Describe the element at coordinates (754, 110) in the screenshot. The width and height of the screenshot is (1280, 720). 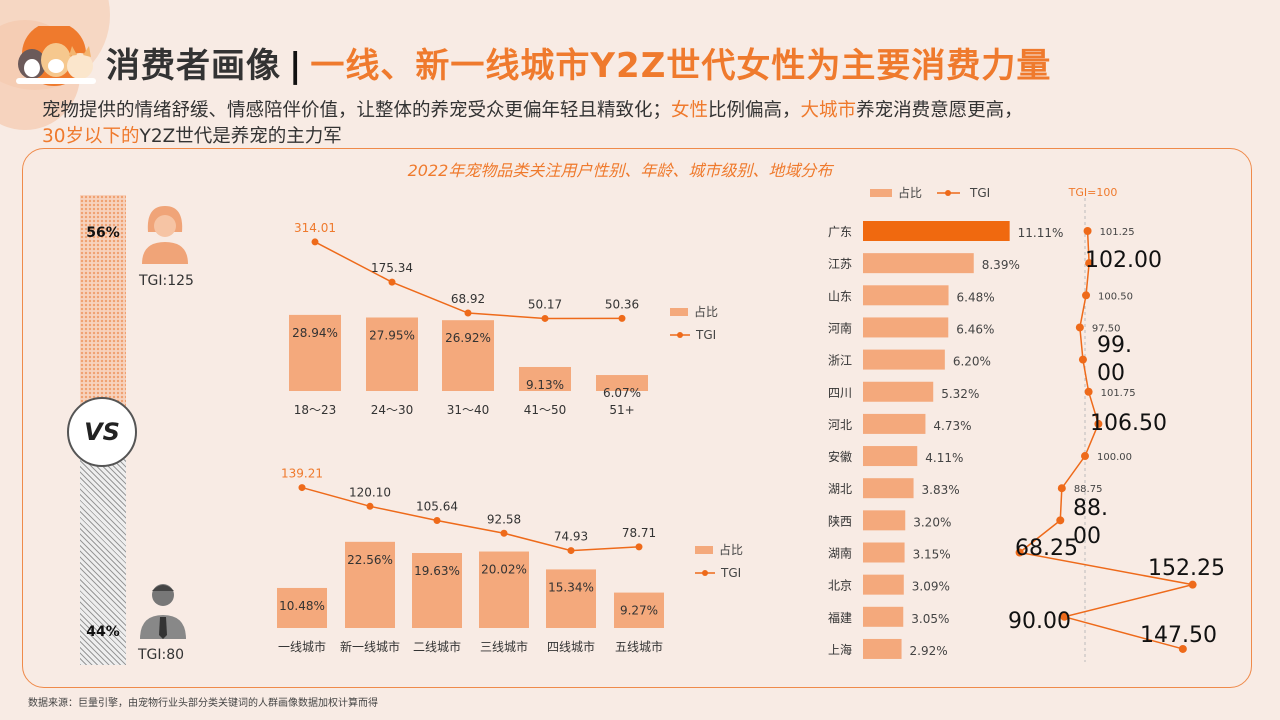
I see `subtitle-text: 比例偏高，` at that location.